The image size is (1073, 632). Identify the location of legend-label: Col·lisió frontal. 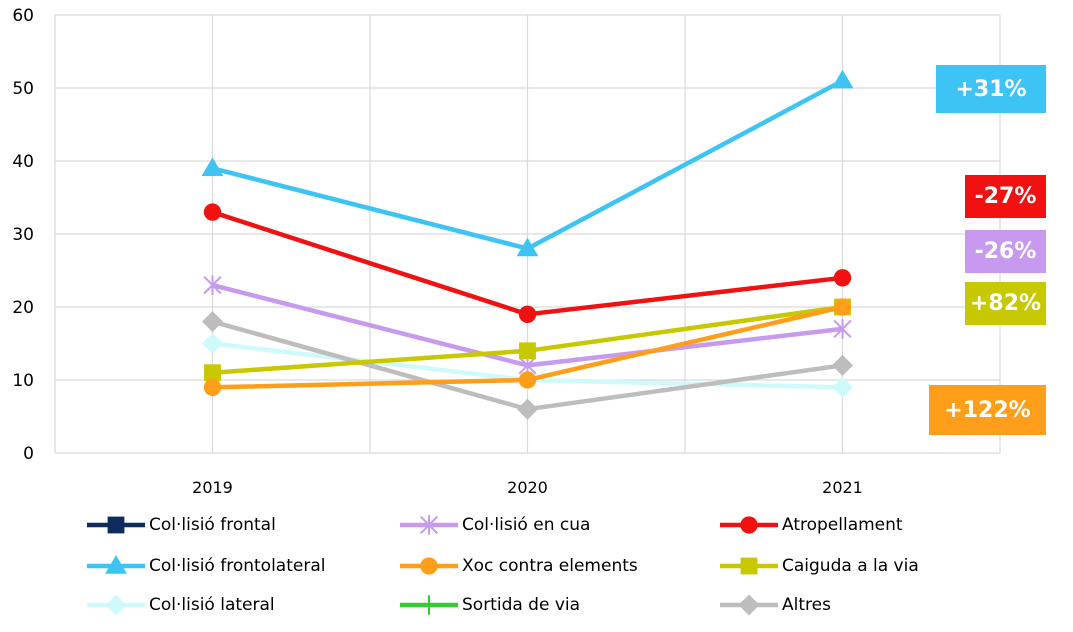
(212, 525).